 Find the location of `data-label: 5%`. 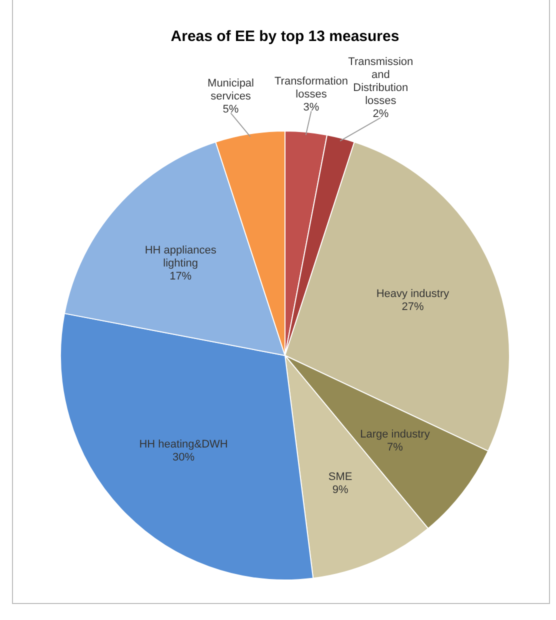

data-label: 5% is located at coordinates (230, 110).